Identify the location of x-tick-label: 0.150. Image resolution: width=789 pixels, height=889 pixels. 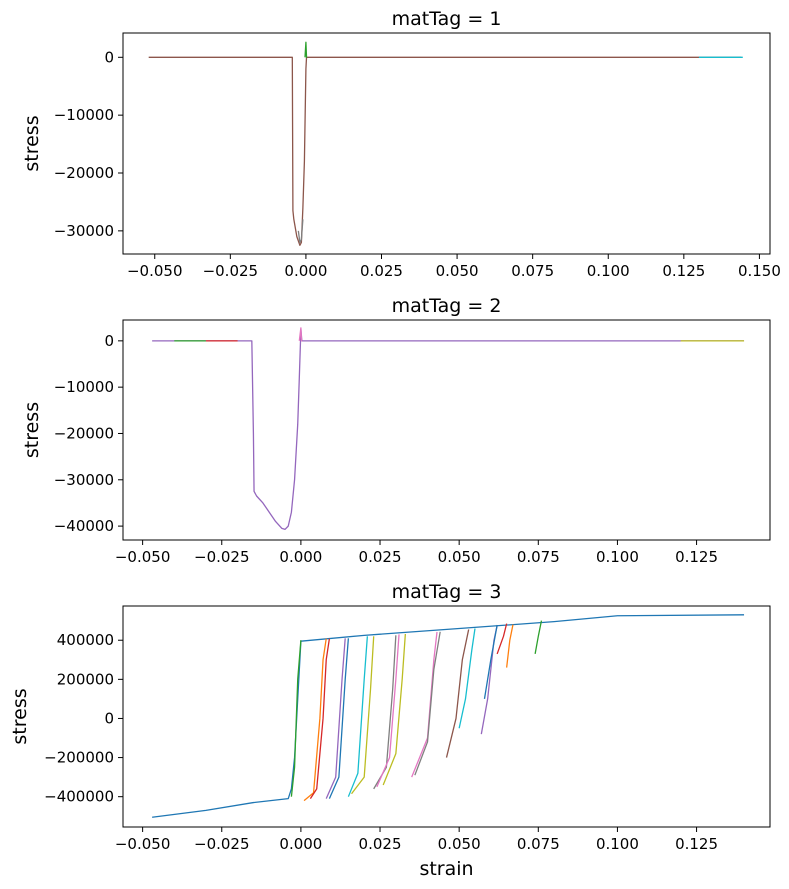
(759, 271).